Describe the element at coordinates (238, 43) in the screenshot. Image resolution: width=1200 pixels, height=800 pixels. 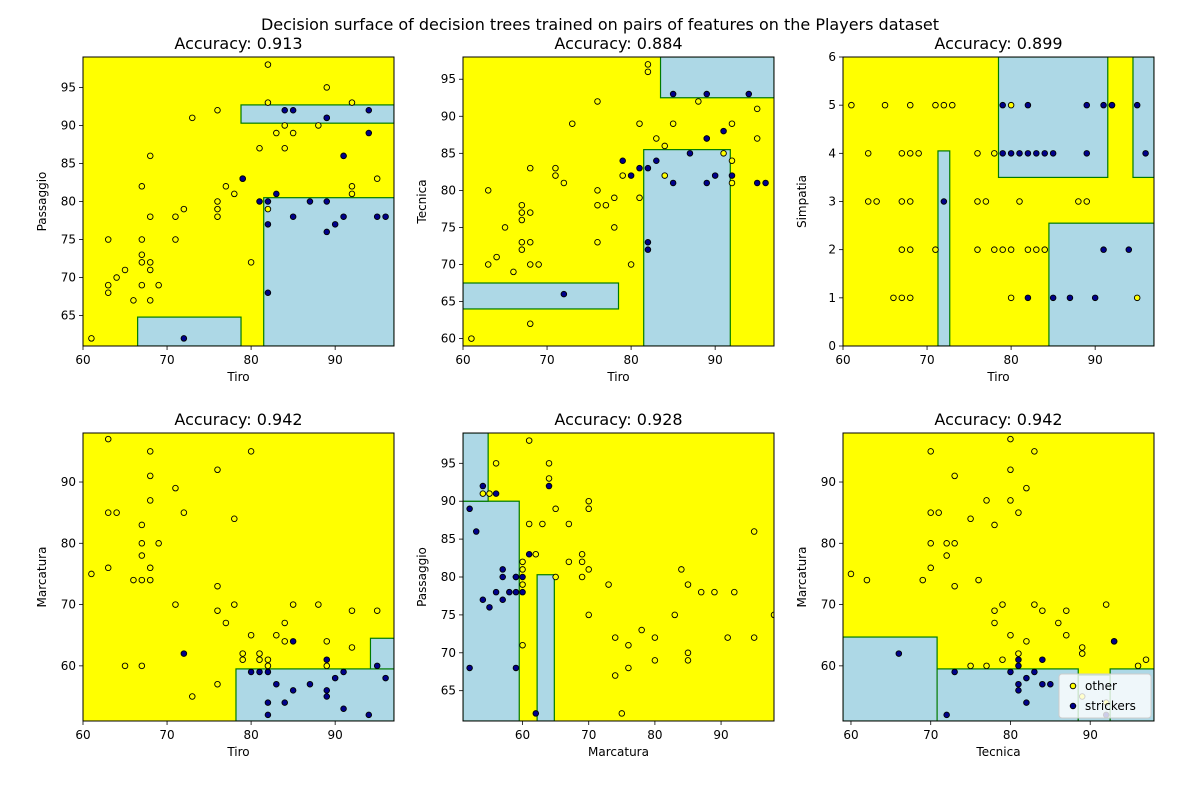
I see `subplot-title: Accuracy: 0.913` at that location.